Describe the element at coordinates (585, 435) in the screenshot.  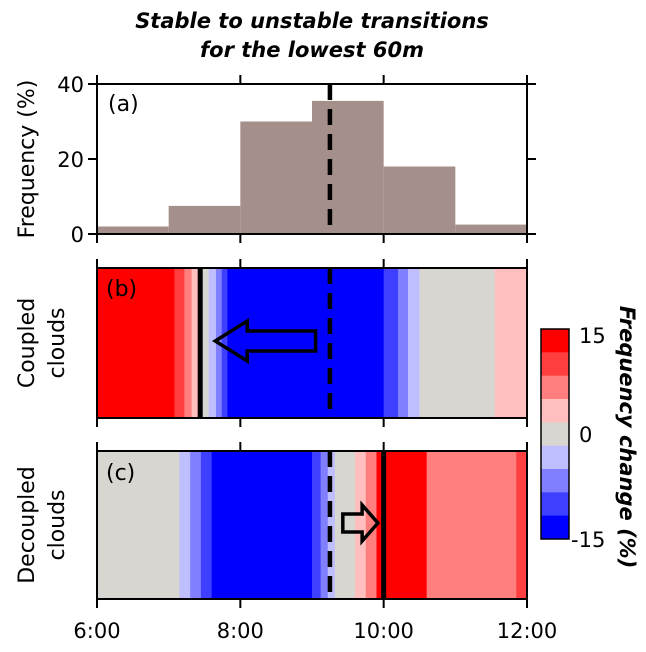
I see `colorbar-tick-mid: 0` at that location.